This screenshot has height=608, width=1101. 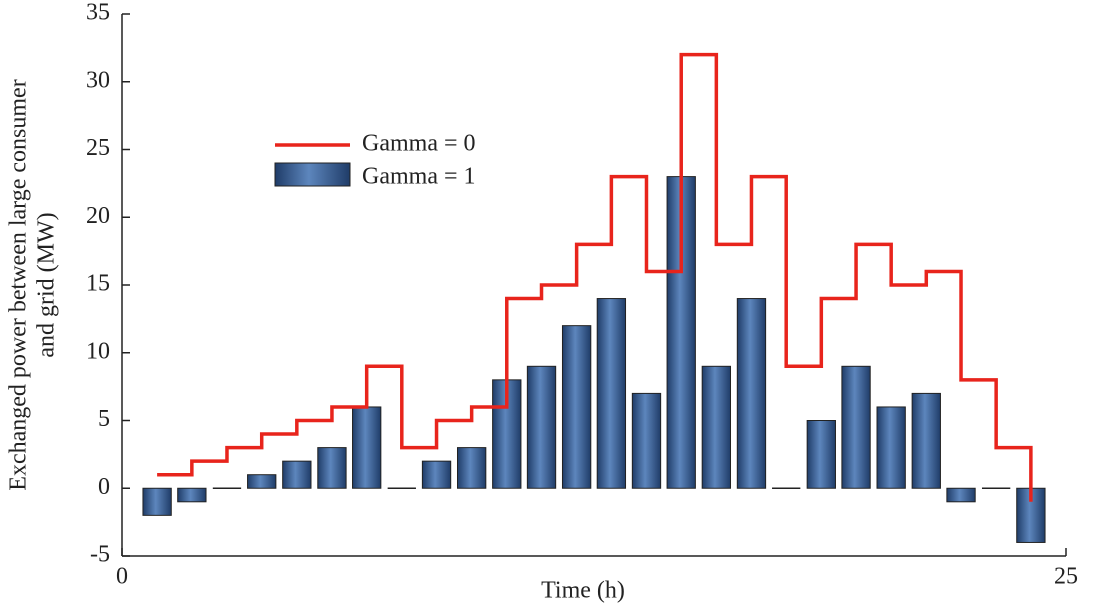 I want to click on y-tick-label: 5, so click(x=104, y=419).